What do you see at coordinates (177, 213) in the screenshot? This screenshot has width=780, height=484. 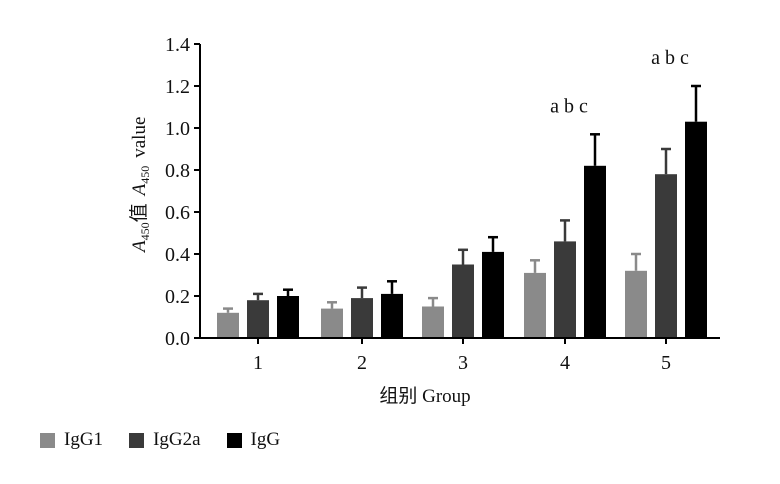 I see `y-tick-label-0.6: 0.6` at bounding box center [177, 213].